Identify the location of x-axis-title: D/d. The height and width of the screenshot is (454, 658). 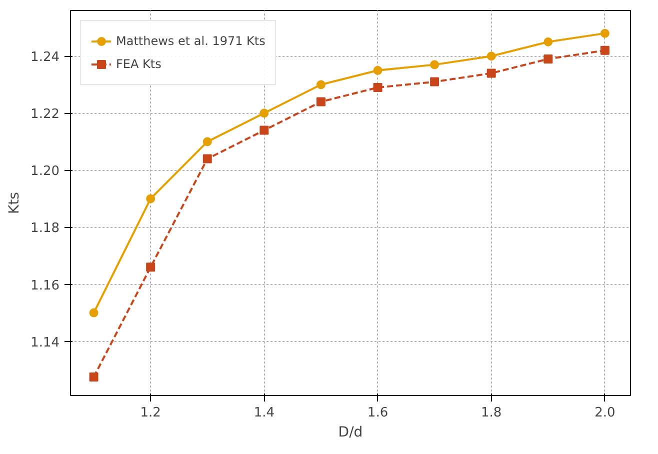
(350, 432).